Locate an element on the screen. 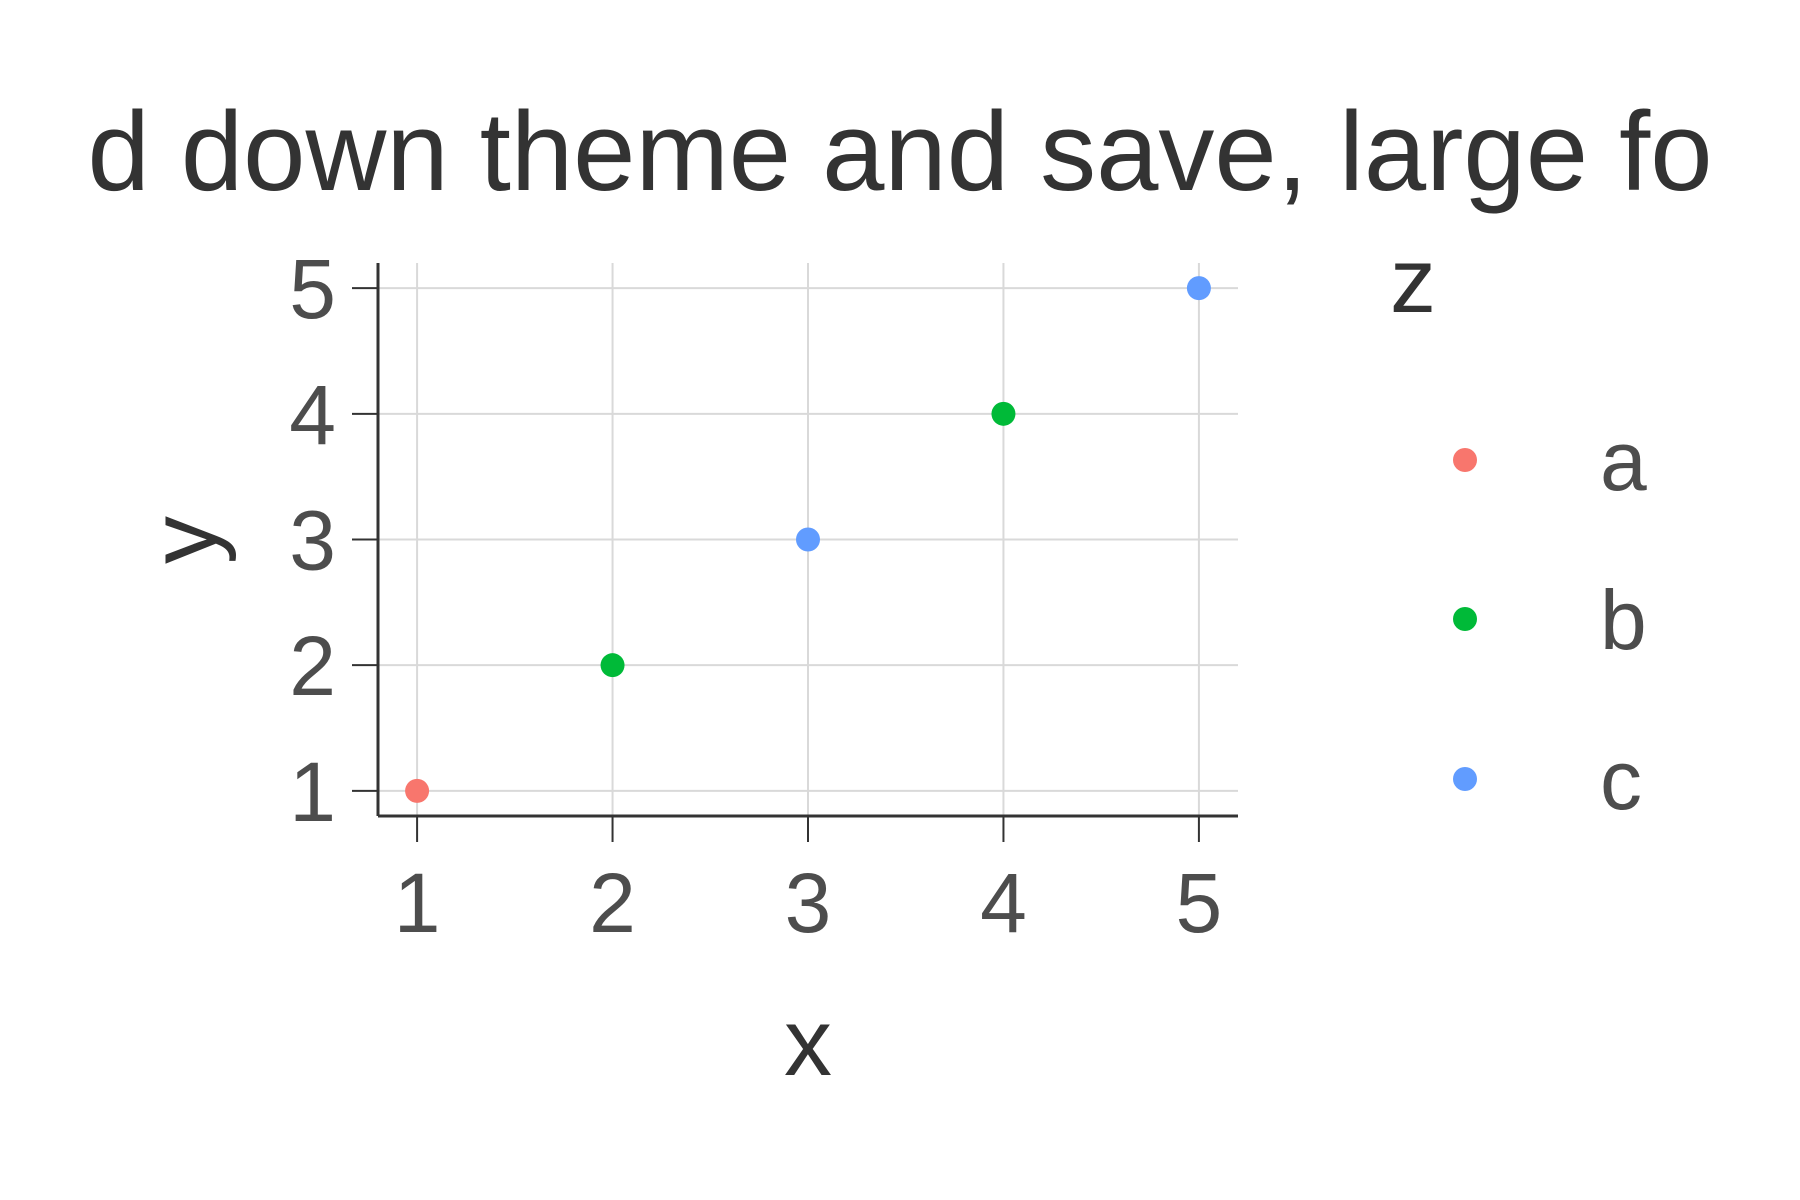 The height and width of the screenshot is (1200, 1800). legend: z abc is located at coordinates (1518, 528).